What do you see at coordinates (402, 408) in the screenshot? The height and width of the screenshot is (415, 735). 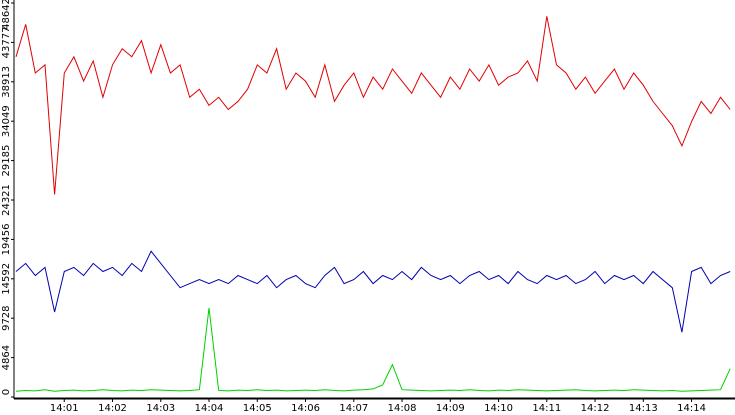 I see `x-tick-label: 14:08` at bounding box center [402, 408].